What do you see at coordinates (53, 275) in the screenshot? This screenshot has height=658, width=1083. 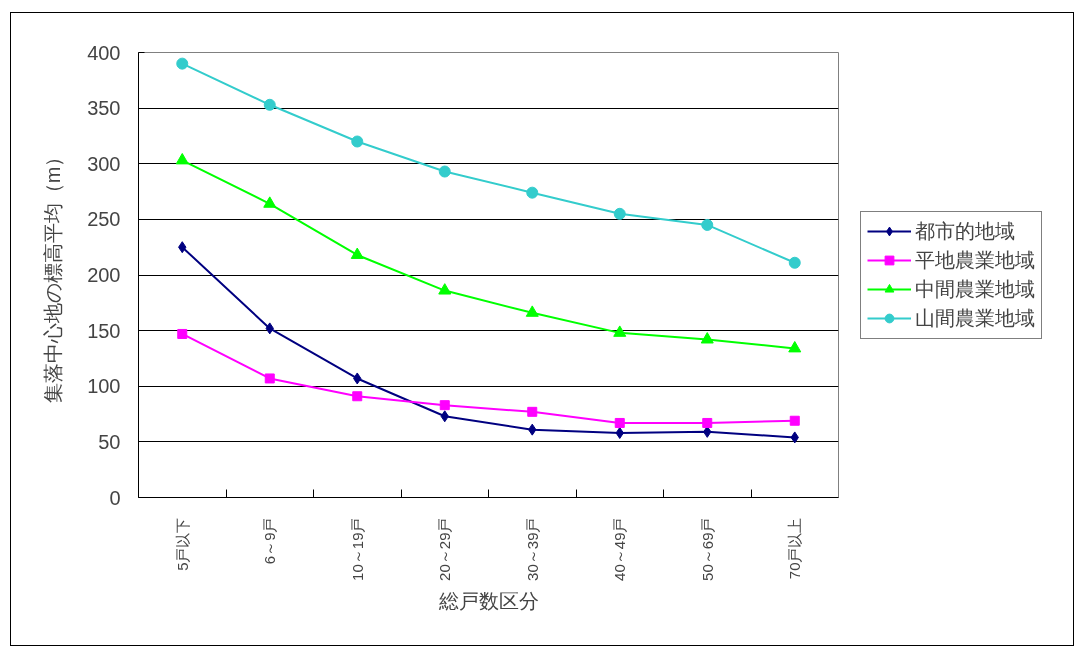 I see `y-axis-title: 集落中心地の標高平均（m）` at bounding box center [53, 275].